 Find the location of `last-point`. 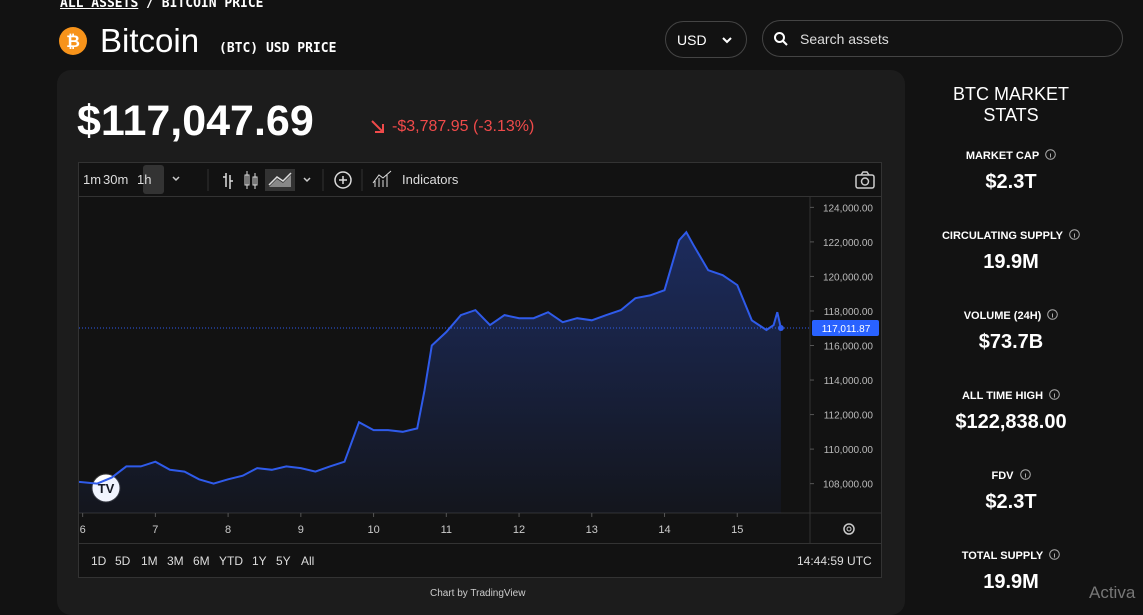

last-point is located at coordinates (780, 328).